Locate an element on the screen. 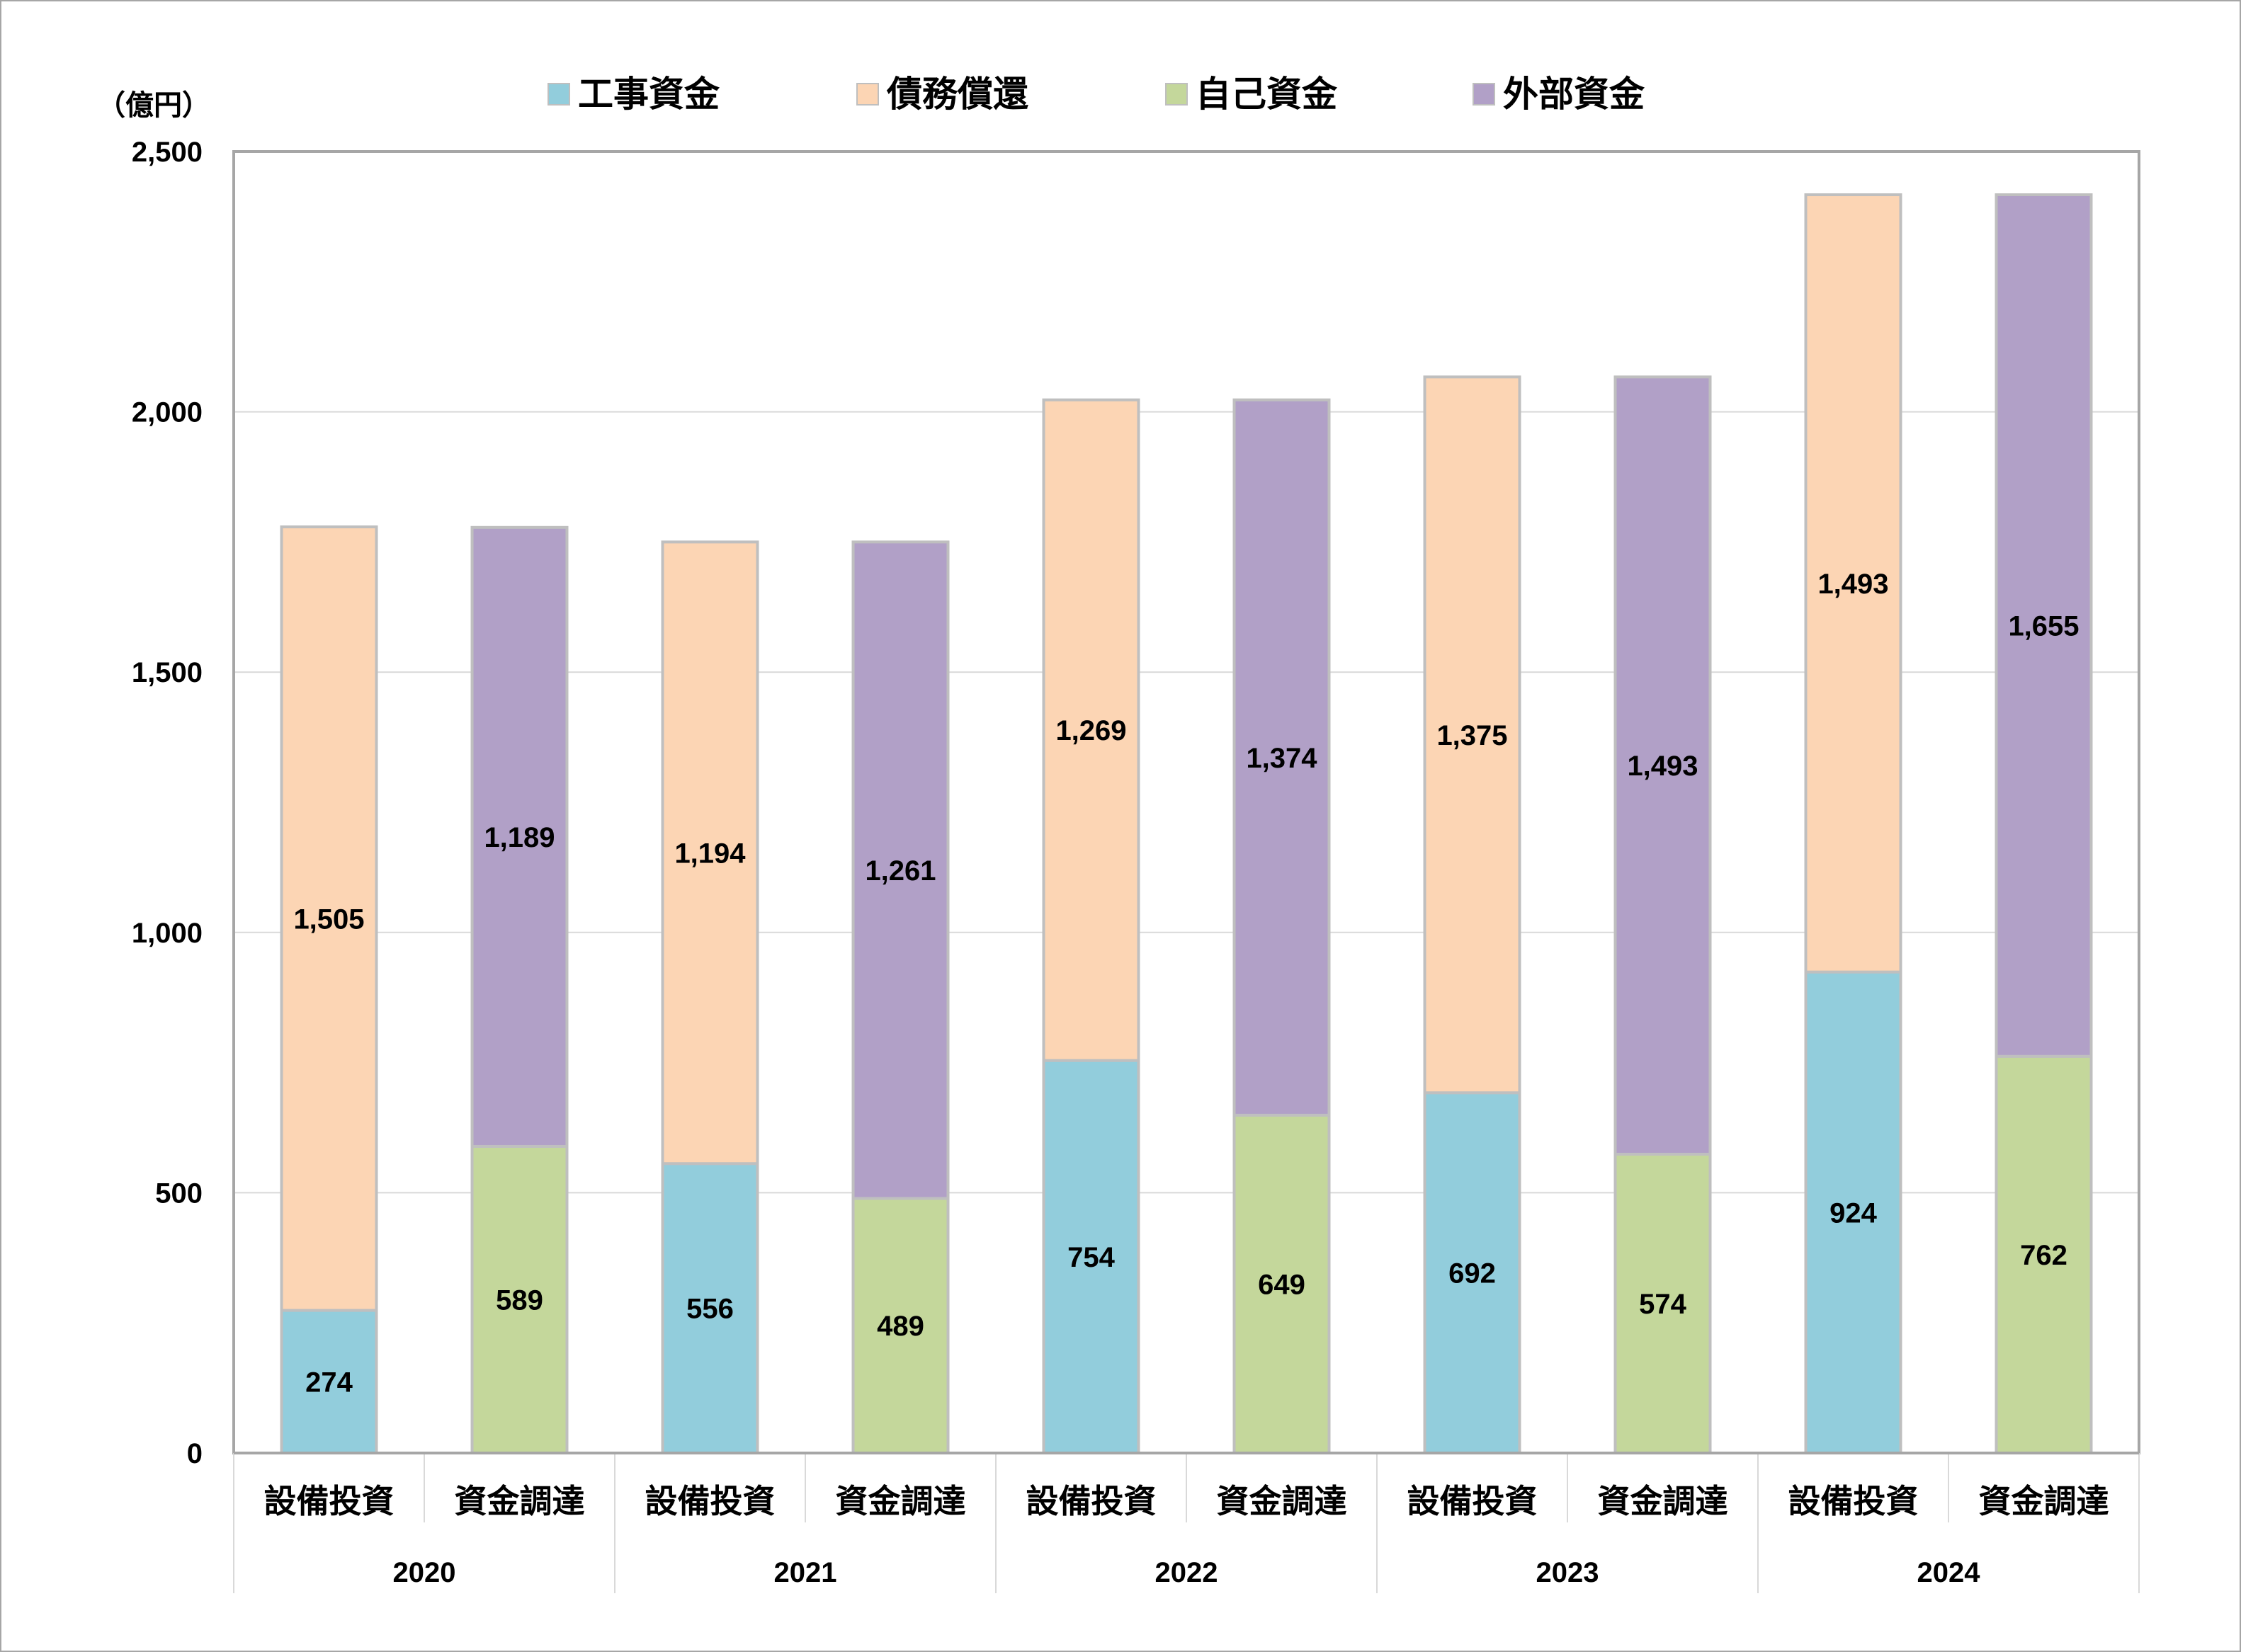  y-tick-label: 1,500 is located at coordinates (167, 672).